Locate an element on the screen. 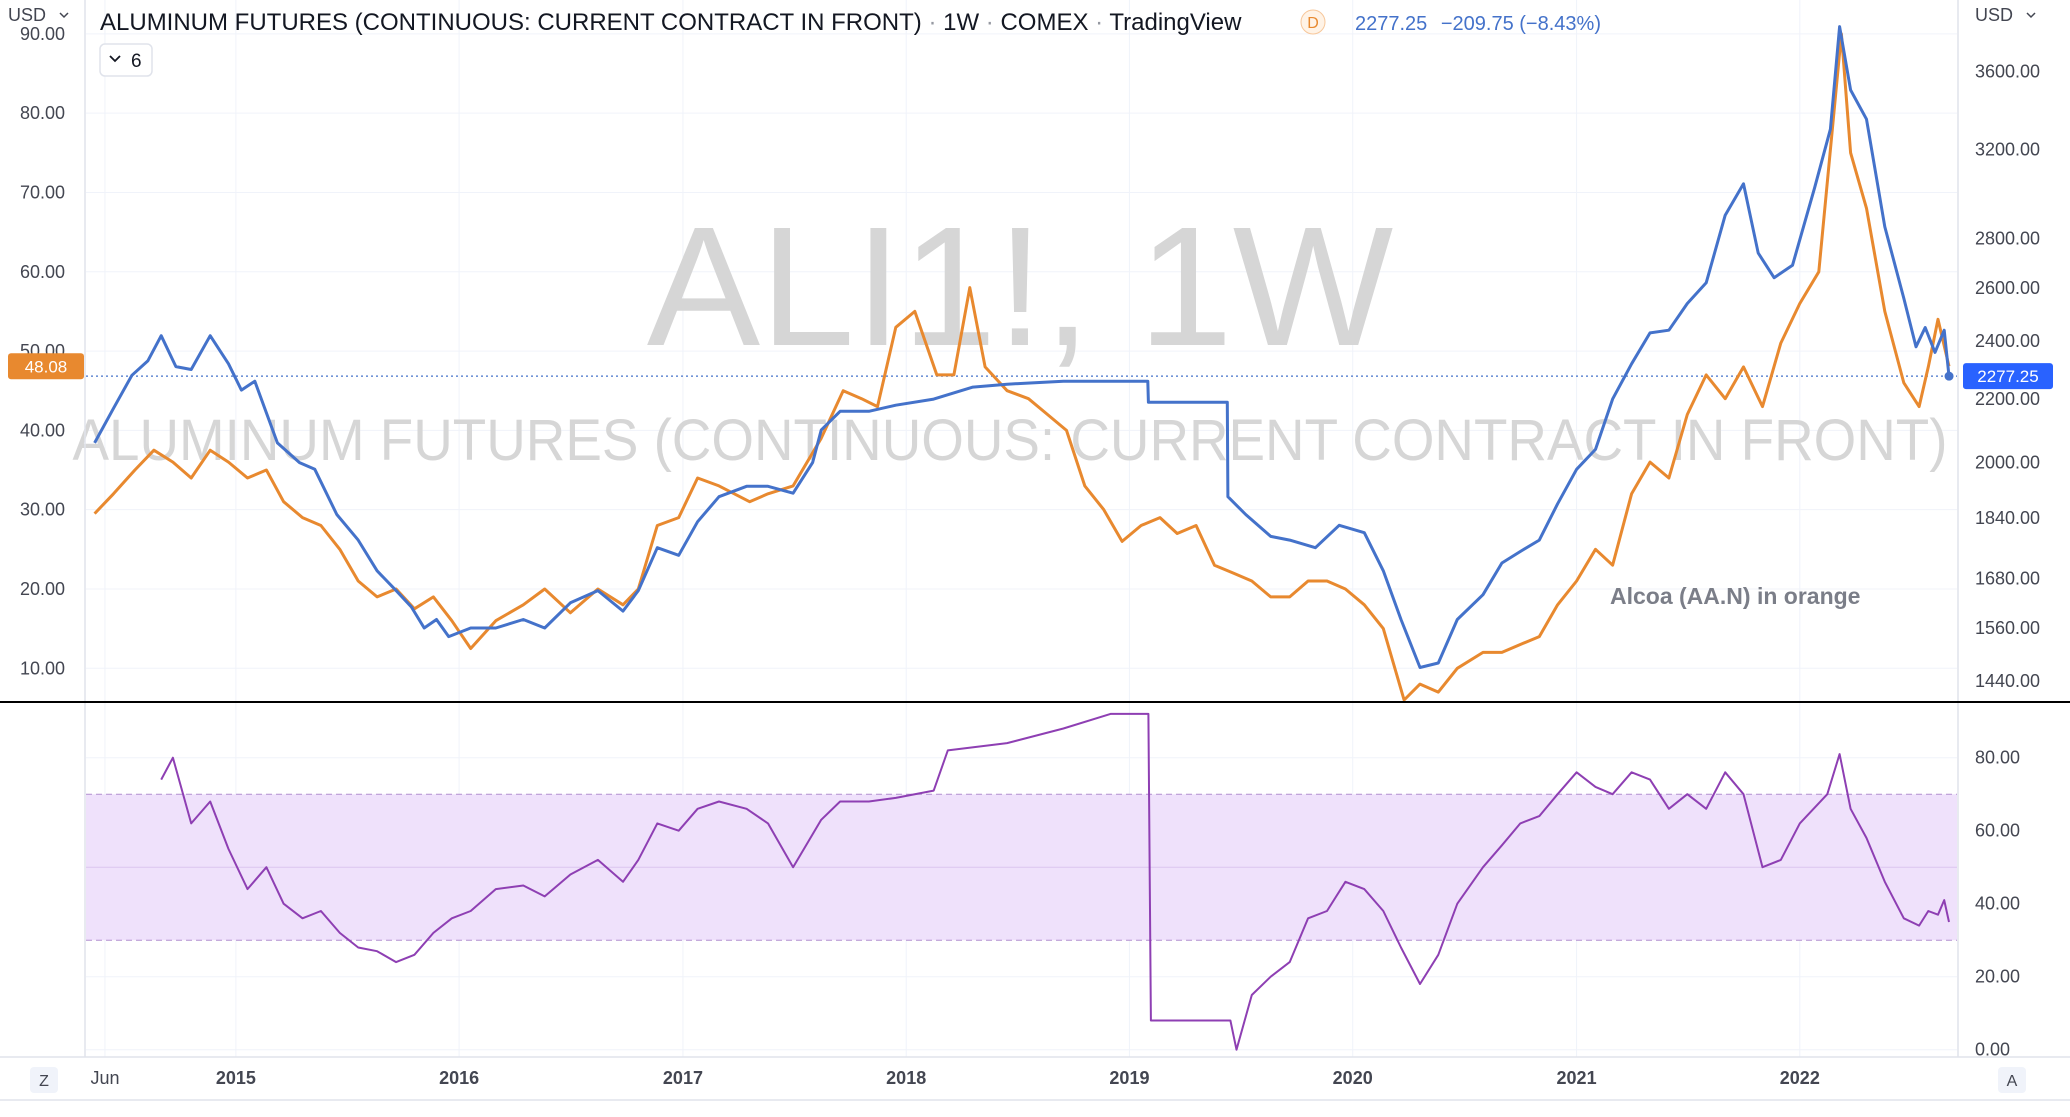 This screenshot has height=1117, width=2070. left-currency-chevron-icon is located at coordinates (64, 15).